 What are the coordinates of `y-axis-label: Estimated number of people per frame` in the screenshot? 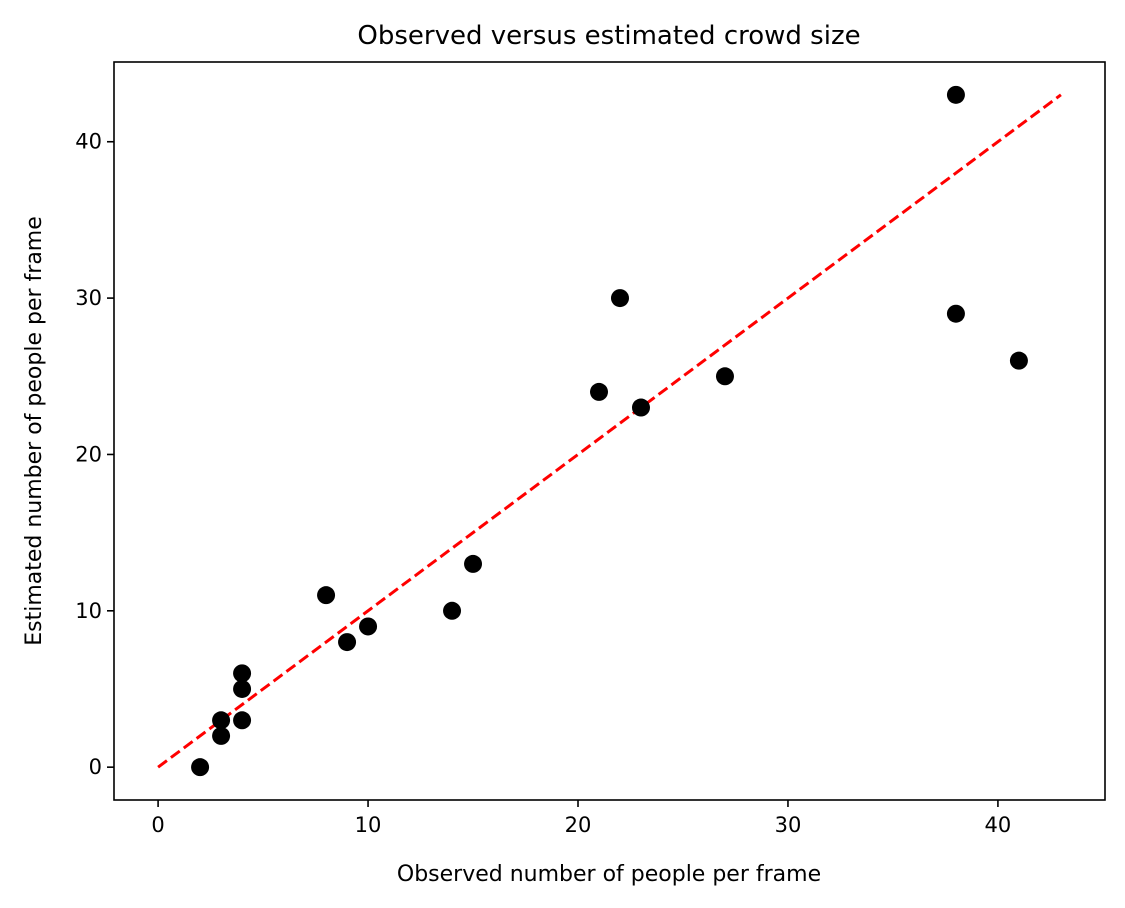 It's located at (34, 431).